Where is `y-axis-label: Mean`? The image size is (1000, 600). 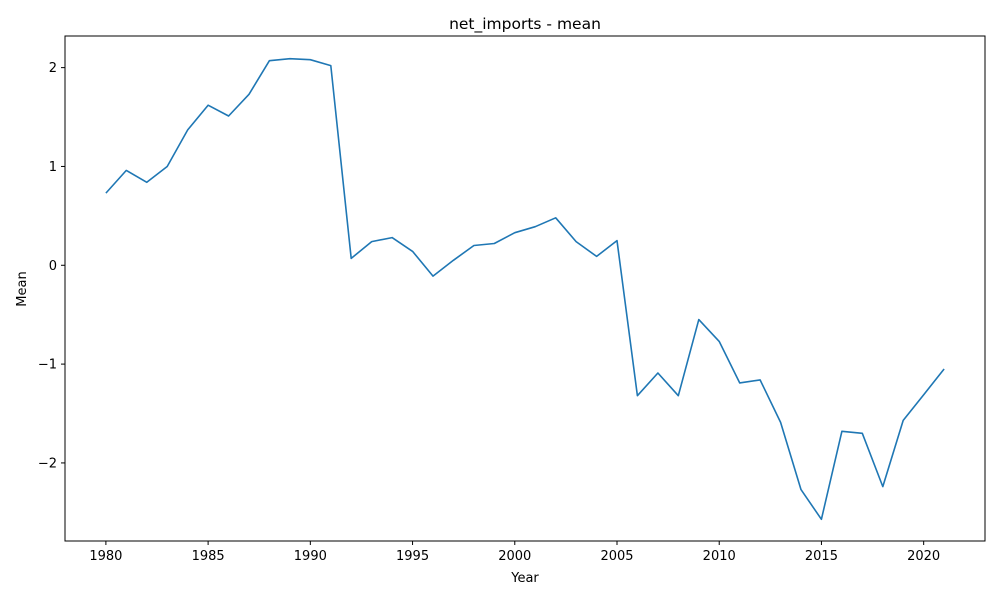
y-axis-label: Mean is located at coordinates (22, 288).